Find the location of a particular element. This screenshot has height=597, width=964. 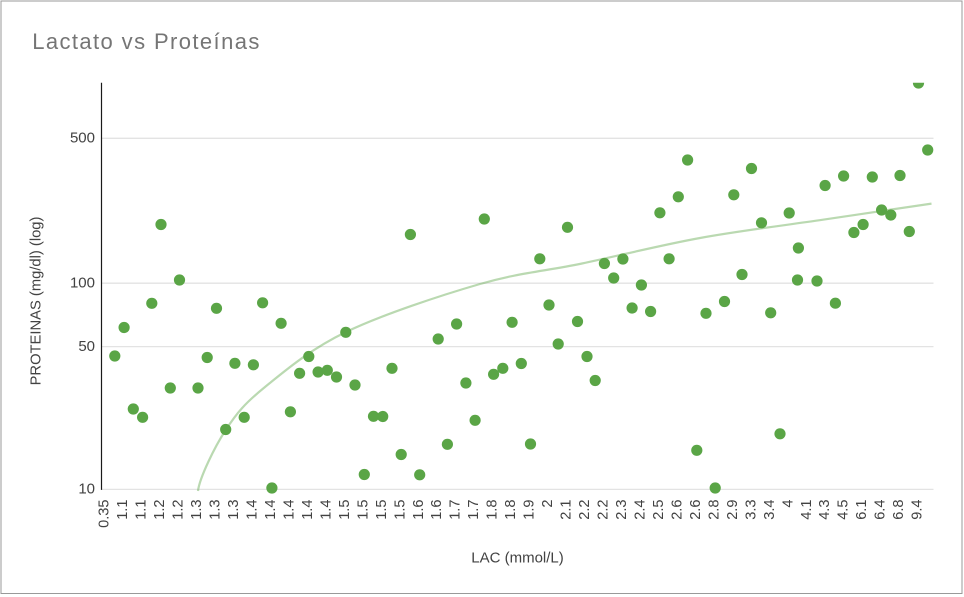

svg-text: 6.8 is located at coordinates (899, 510).